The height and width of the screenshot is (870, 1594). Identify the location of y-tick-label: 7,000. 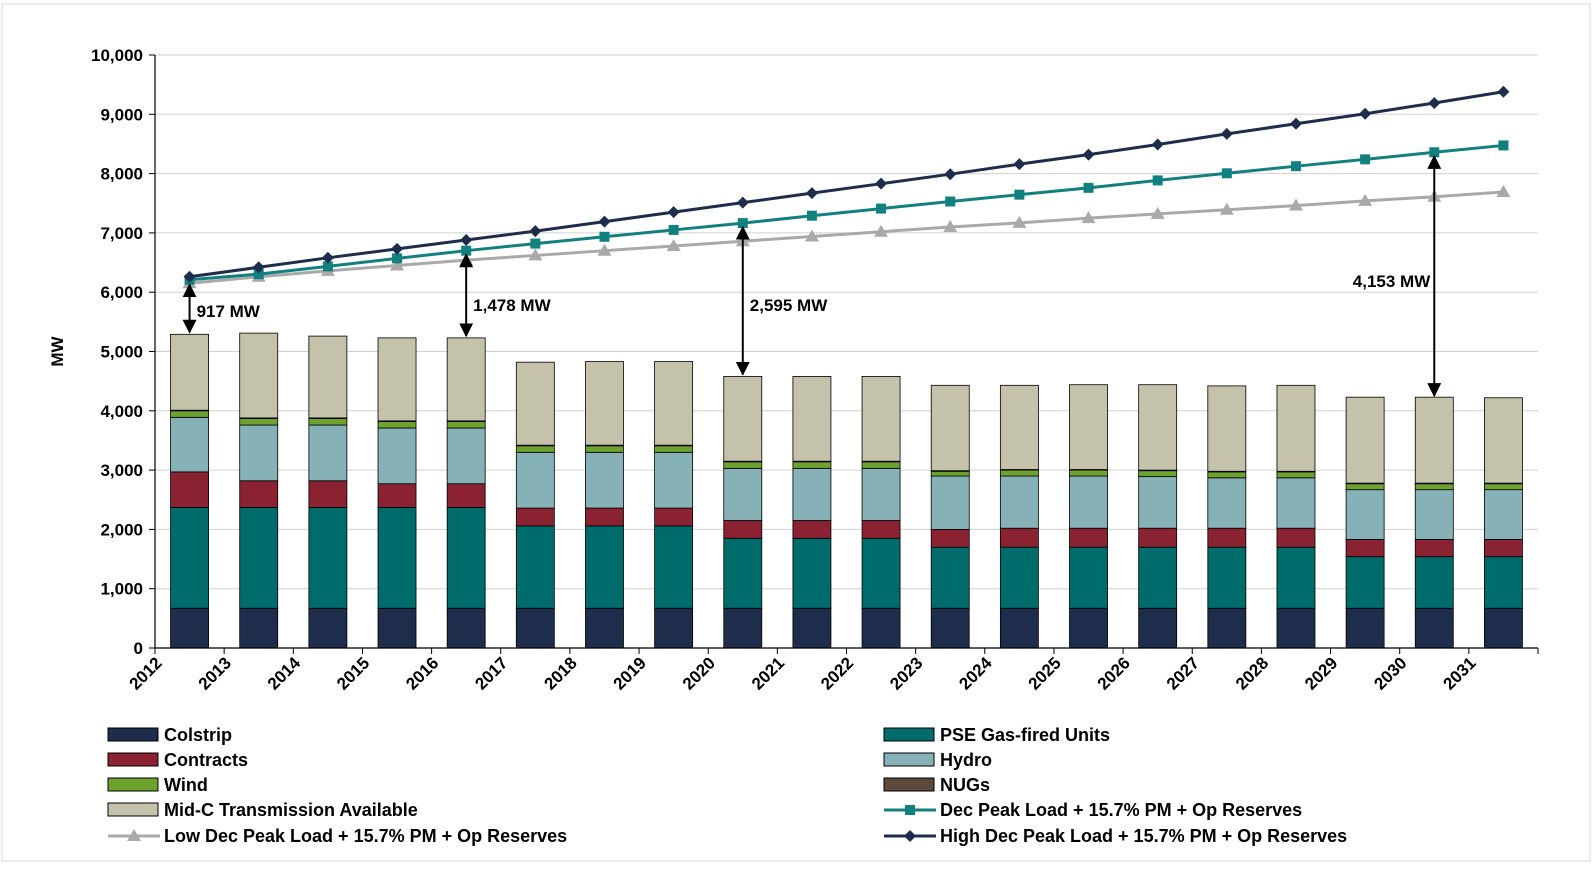
(121, 233).